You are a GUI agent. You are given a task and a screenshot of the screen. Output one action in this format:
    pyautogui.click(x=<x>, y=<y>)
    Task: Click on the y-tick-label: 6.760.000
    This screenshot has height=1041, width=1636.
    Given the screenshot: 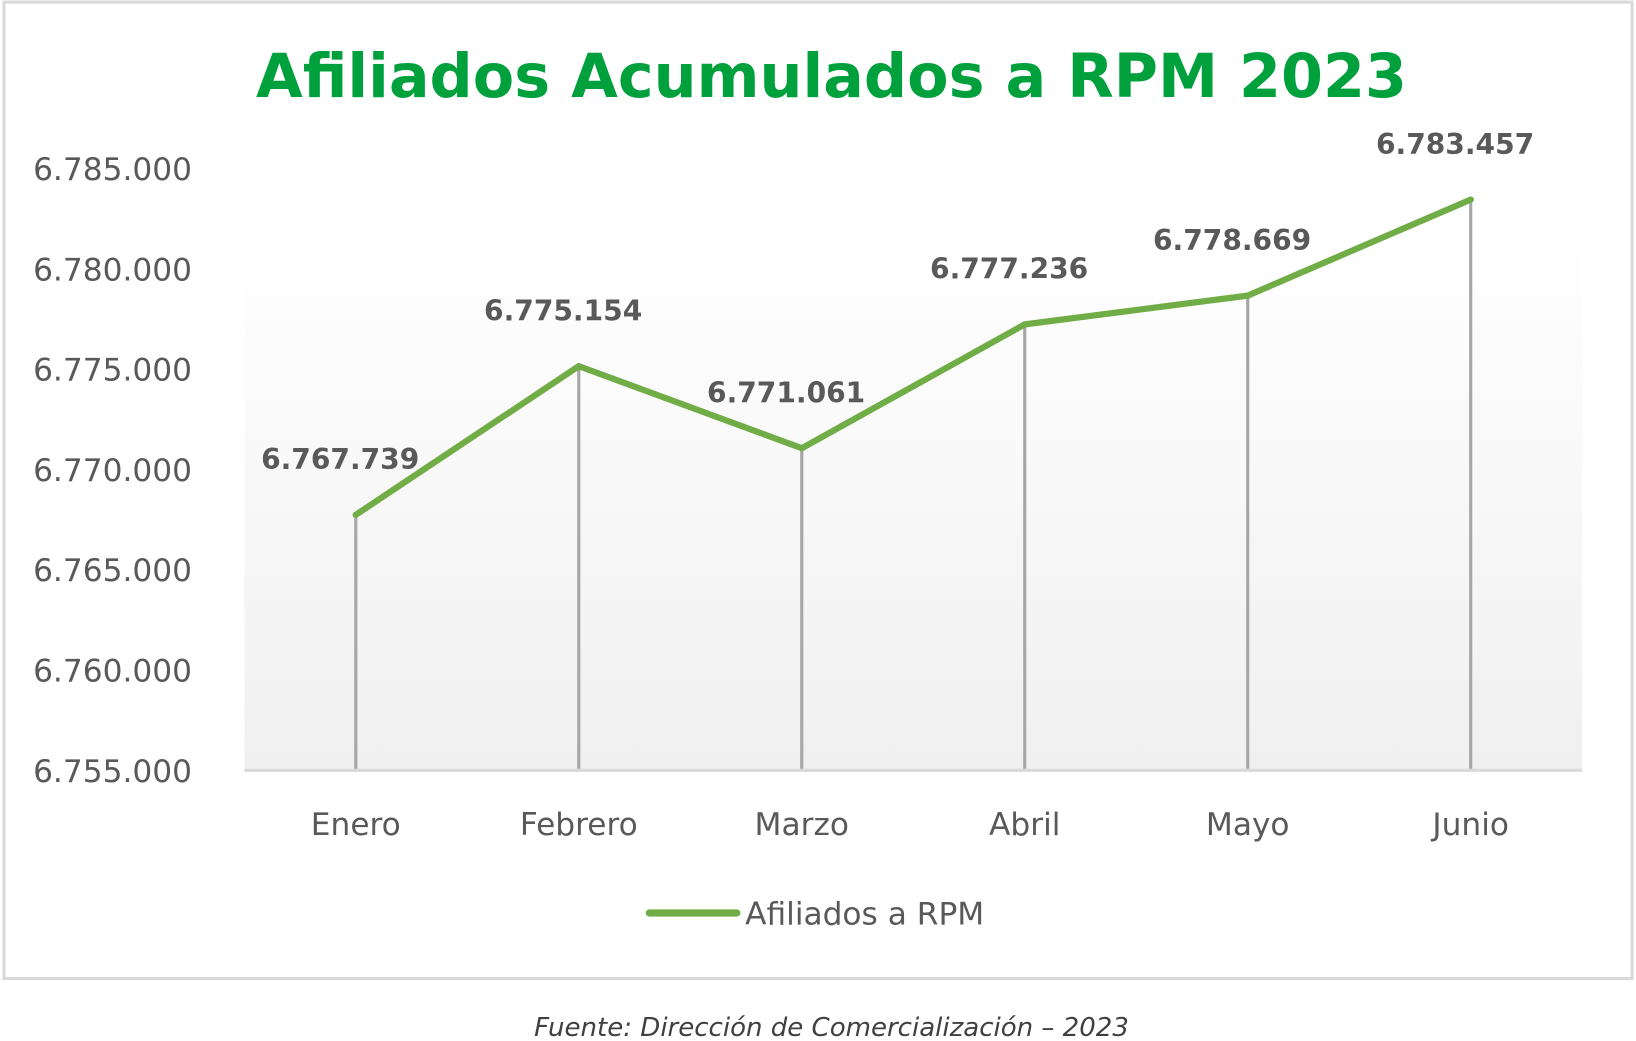 What is the action you would take?
    pyautogui.click(x=112, y=672)
    